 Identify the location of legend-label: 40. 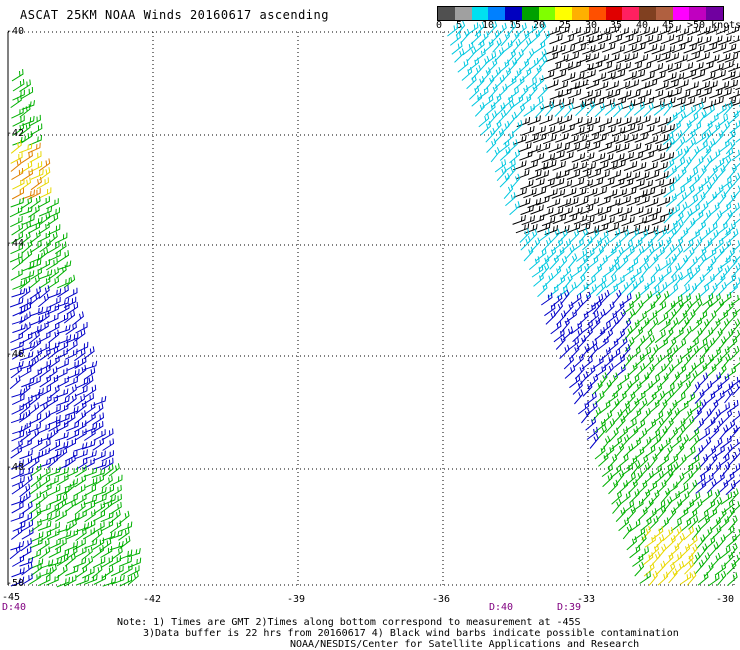
(642, 25).